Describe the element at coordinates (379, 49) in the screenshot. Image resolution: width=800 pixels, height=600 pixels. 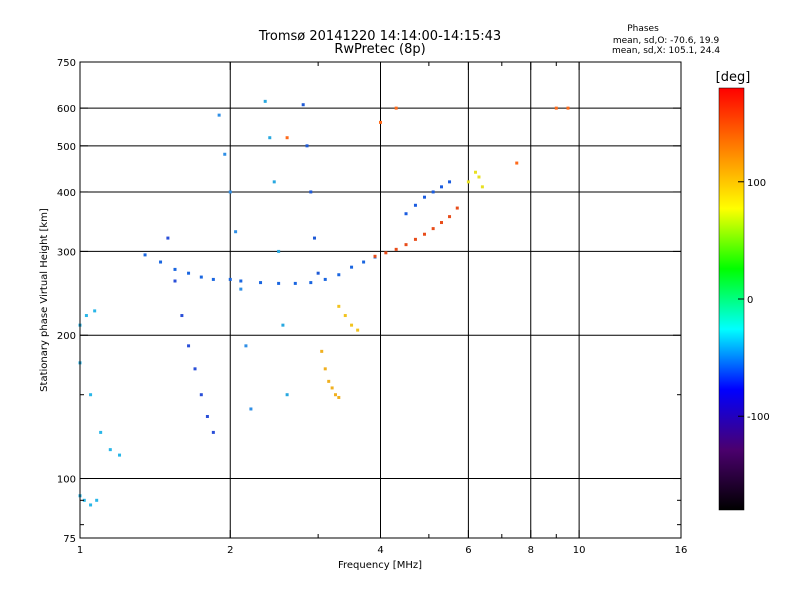
I see `chart-subtitle: RwPretec (8p)` at that location.